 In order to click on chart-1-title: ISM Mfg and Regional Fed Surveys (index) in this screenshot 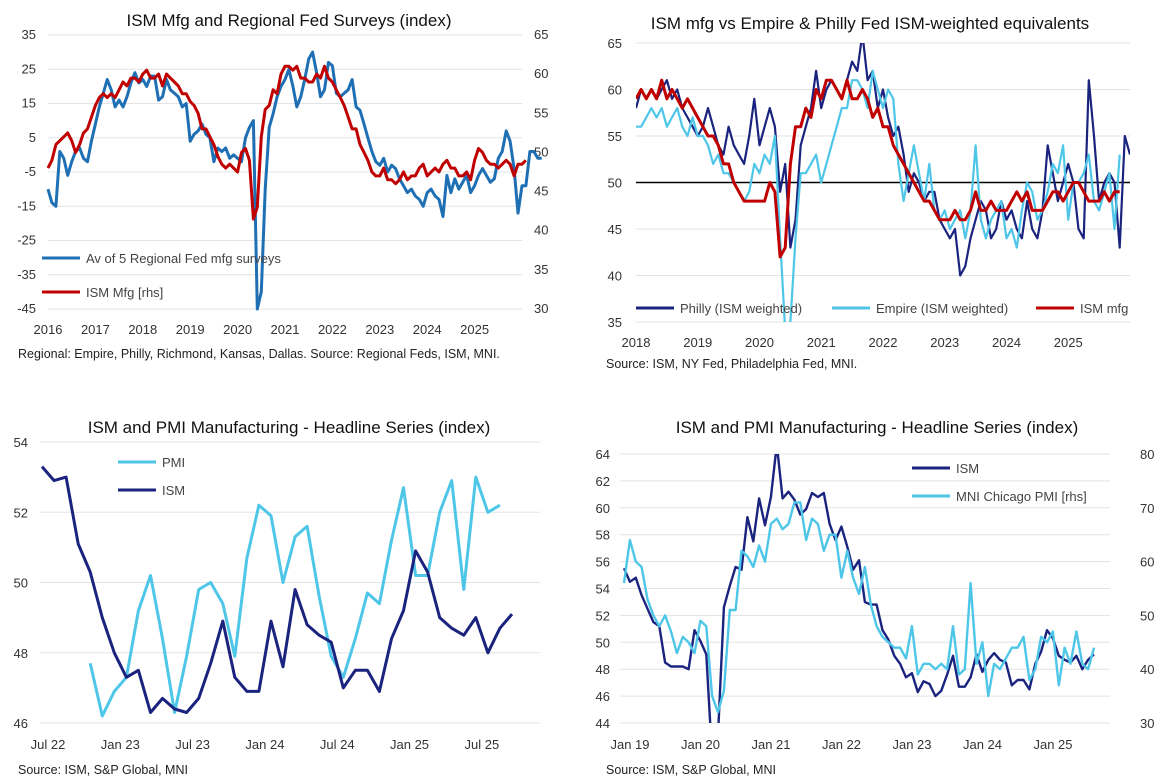, I will do `click(288, 20)`.